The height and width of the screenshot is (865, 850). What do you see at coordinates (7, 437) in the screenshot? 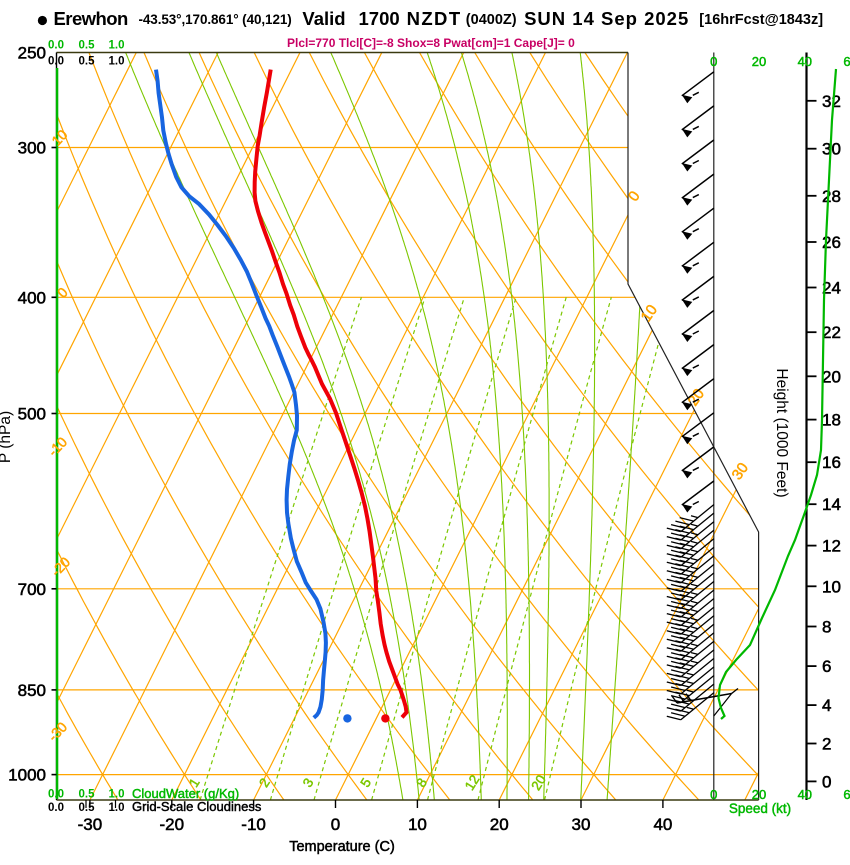
I see `svg-text: P (hPa)` at bounding box center [7, 437].